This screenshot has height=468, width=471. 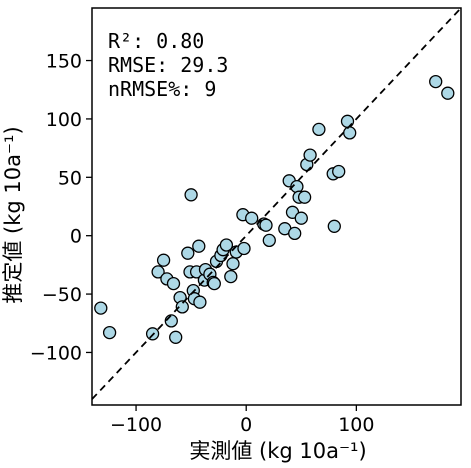 I want to click on x-tick-label: 0, so click(x=246, y=425).